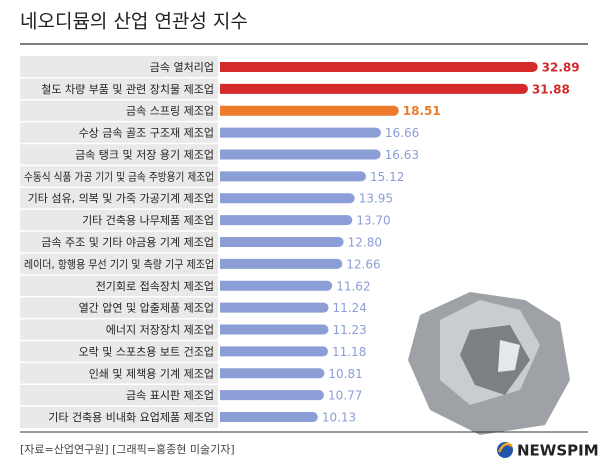  What do you see at coordinates (349, 330) in the screenshot?
I see `value-label: 11.23` at bounding box center [349, 330].